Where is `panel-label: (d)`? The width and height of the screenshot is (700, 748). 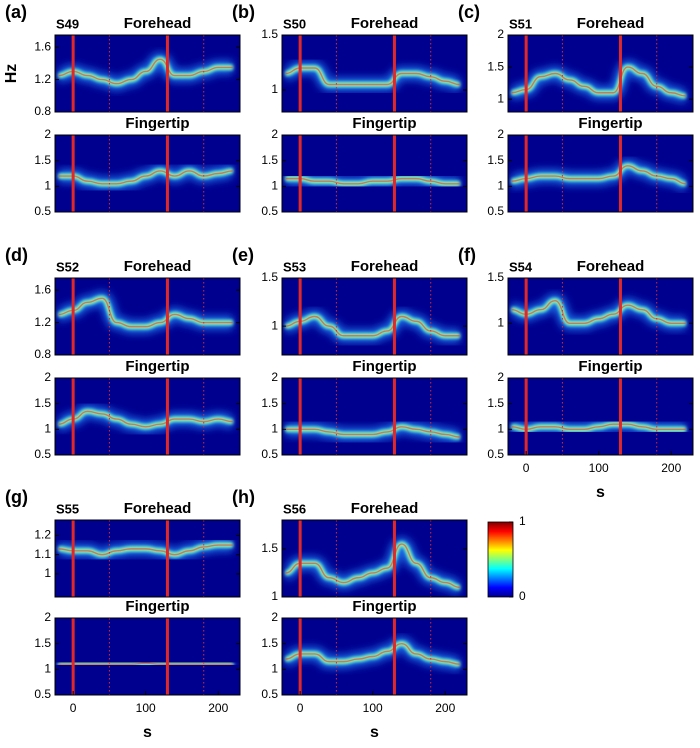 panel-label: (d) is located at coordinates (16, 255).